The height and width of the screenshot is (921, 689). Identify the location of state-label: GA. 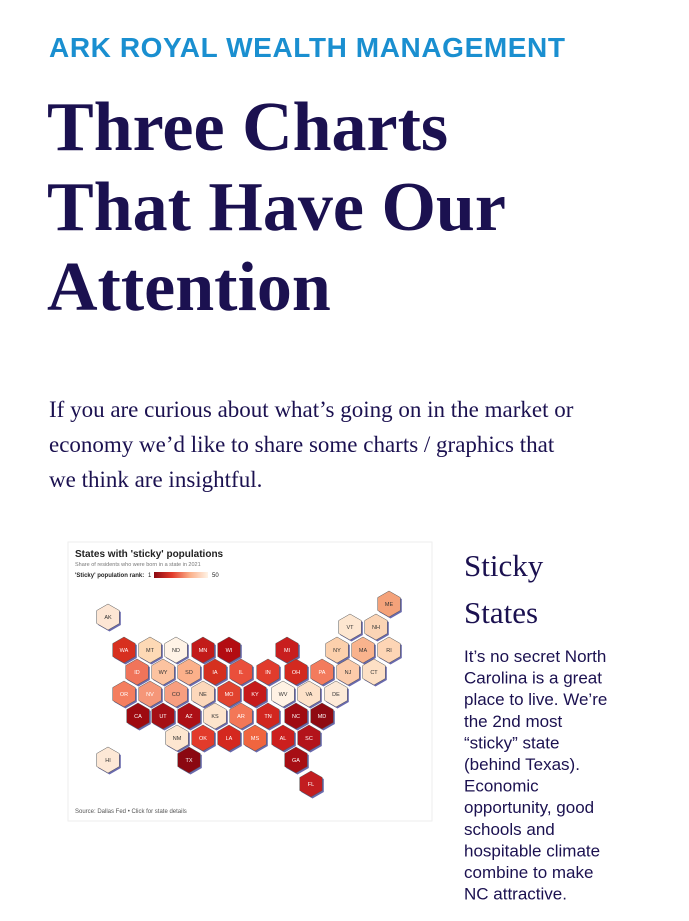
(296, 761).